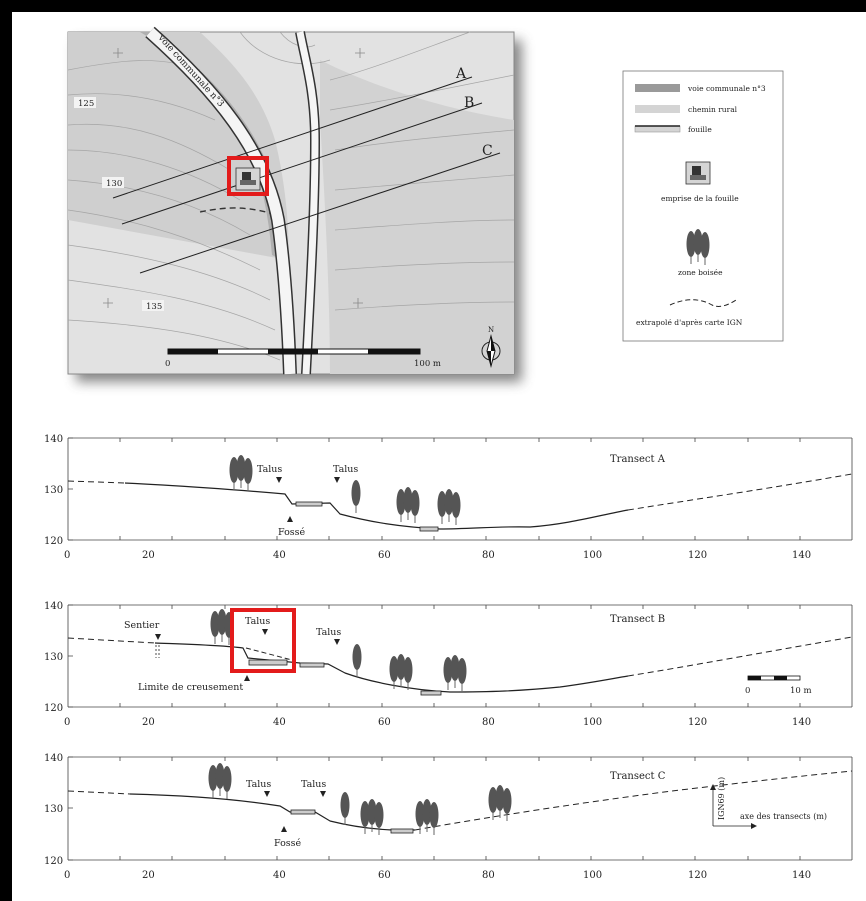 Image resolution: width=866 pixels, height=901 pixels. Describe the element at coordinates (700, 272) in the screenshot. I see `svg-text: zone boisée` at that location.